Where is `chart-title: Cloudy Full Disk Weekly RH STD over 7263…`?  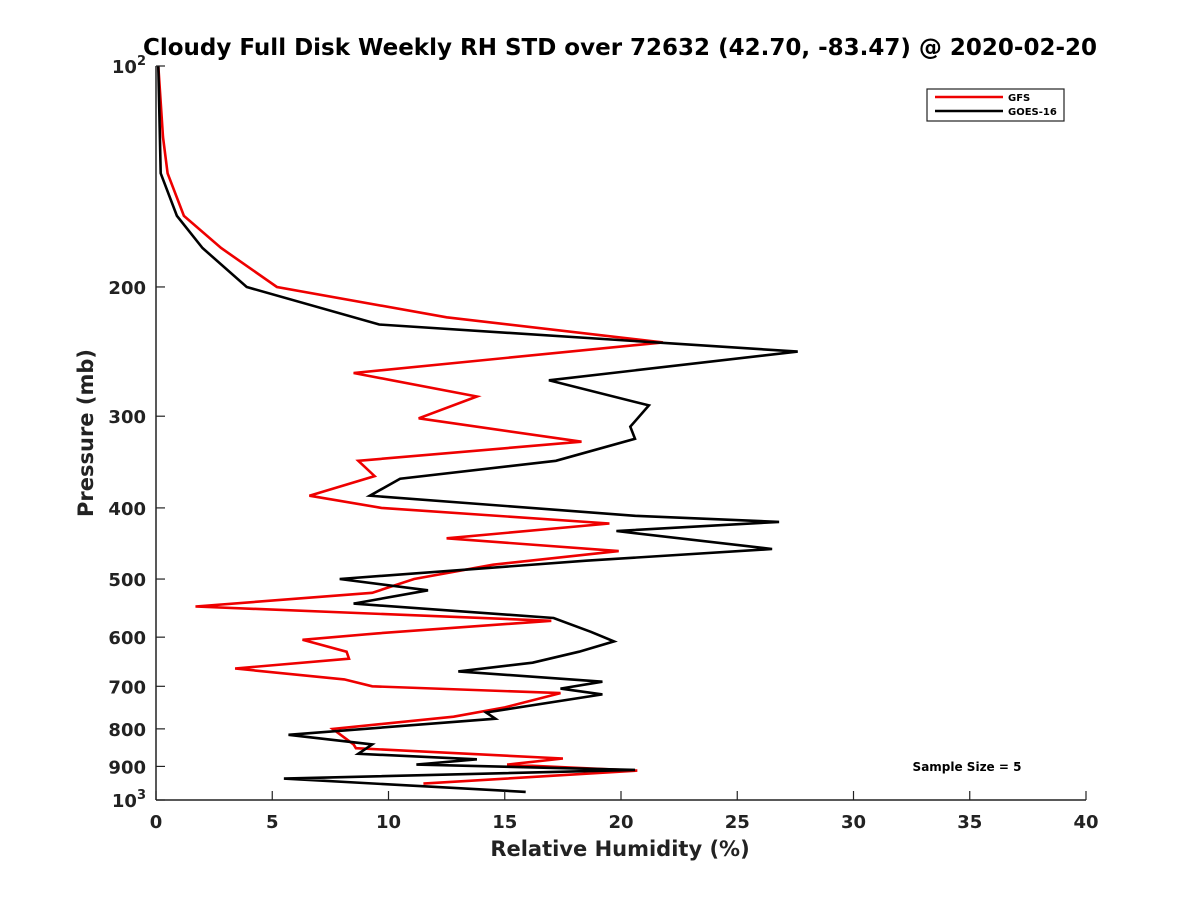 chart-title: Cloudy Full Disk Weekly RH STD over 7263… is located at coordinates (620, 48).